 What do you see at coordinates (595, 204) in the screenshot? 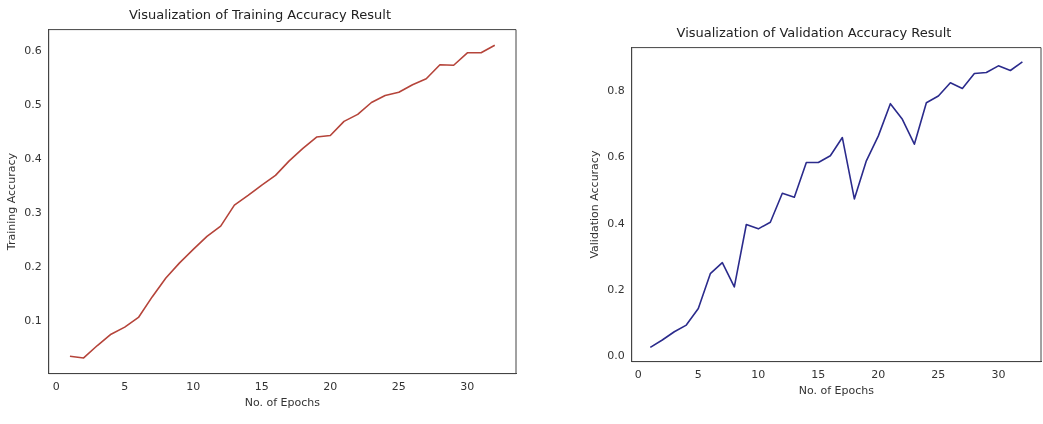
I see `y-axis-title: Validation Accuracy` at bounding box center [595, 204].